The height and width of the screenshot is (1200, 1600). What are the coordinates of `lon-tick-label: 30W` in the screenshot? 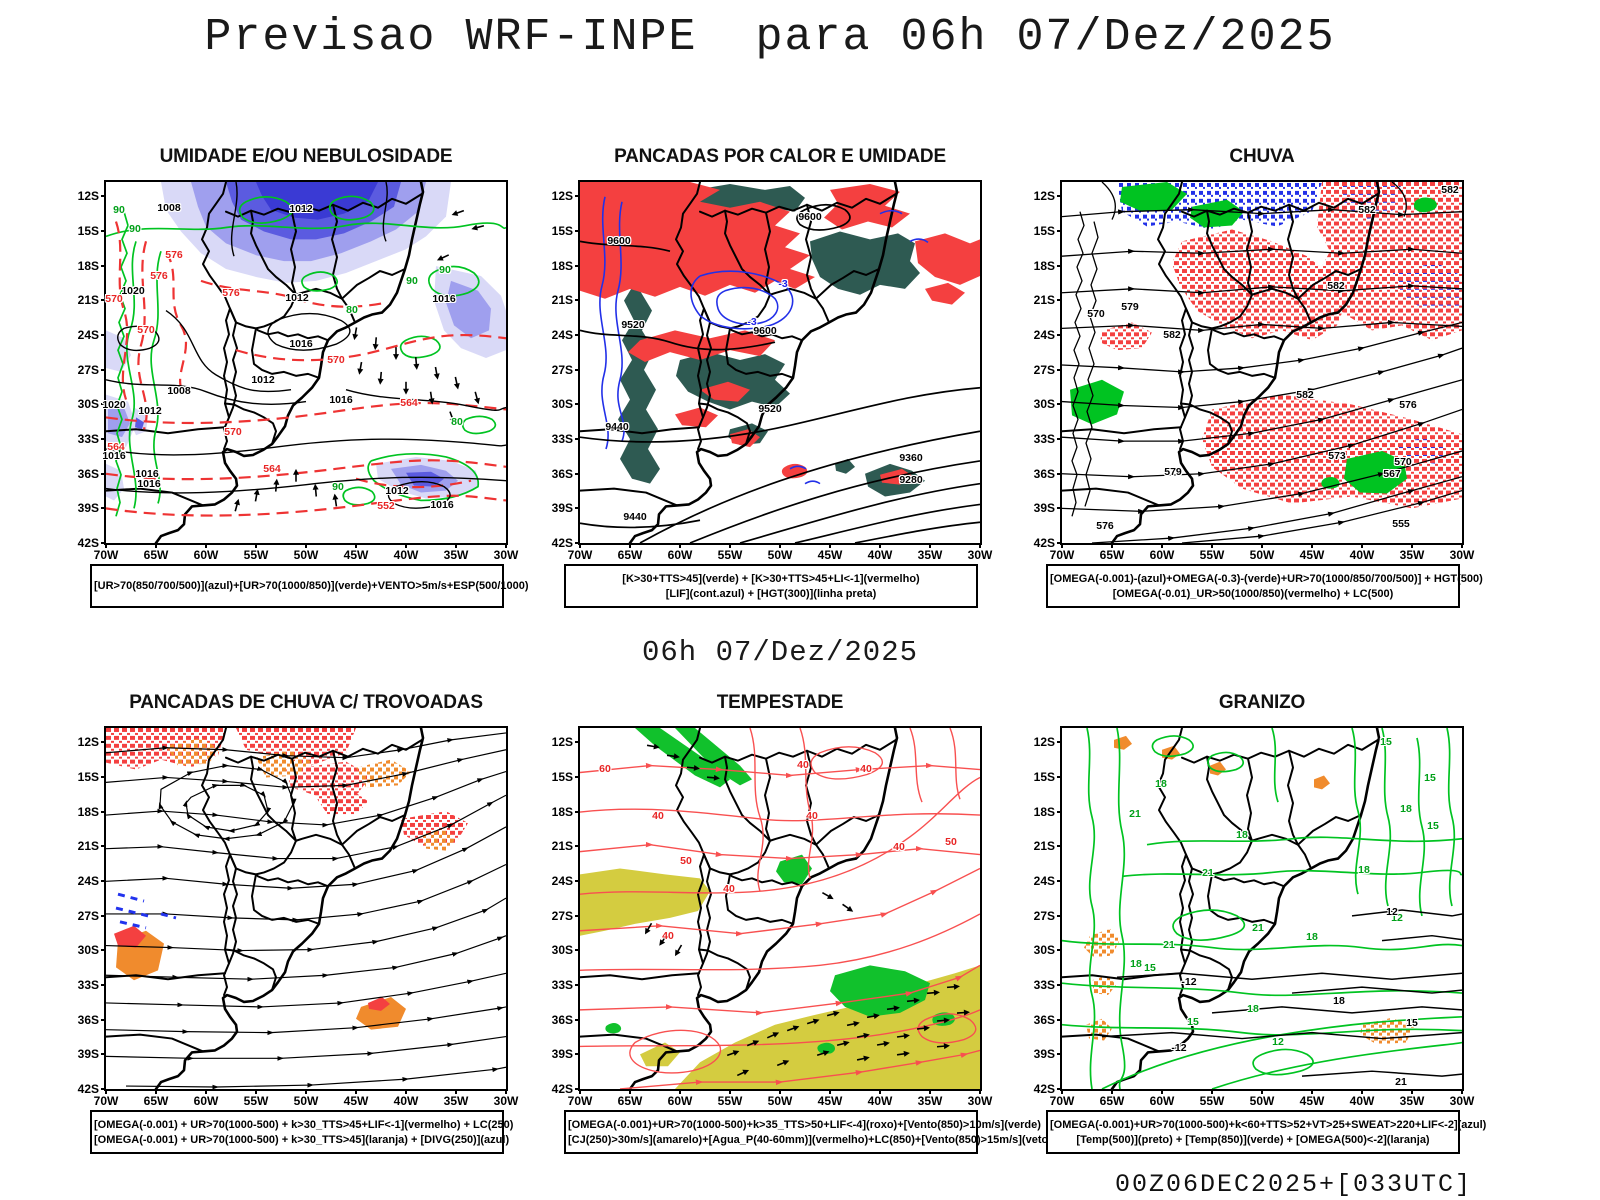 It's located at (1462, 1101).